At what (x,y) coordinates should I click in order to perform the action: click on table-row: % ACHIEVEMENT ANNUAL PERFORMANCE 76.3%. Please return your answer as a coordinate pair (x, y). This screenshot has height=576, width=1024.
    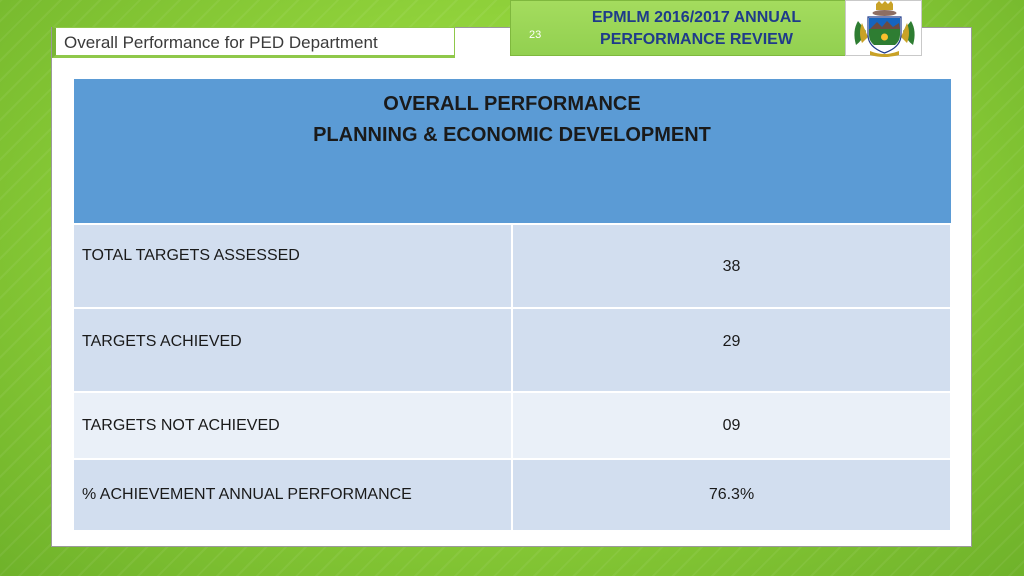
    Looking at the image, I should click on (512, 495).